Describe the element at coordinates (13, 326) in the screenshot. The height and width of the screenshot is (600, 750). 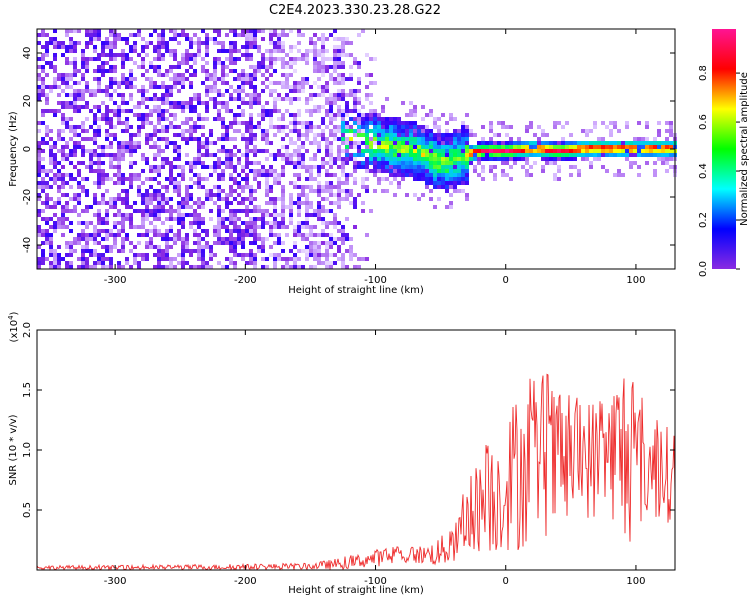
I see `snr-y-multiplier: (x104)` at that location.